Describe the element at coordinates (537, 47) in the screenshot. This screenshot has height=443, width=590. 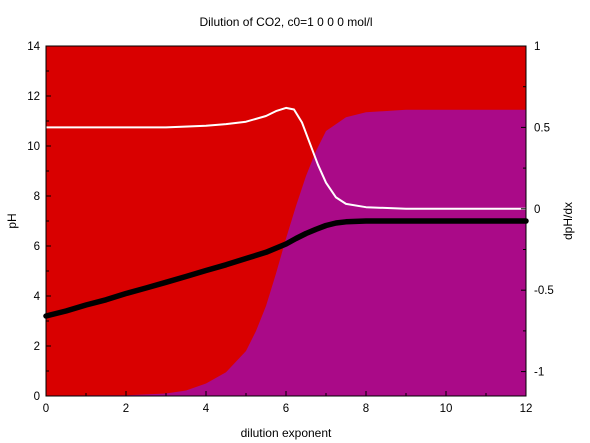
I see `y2-tick-label: 1` at that location.